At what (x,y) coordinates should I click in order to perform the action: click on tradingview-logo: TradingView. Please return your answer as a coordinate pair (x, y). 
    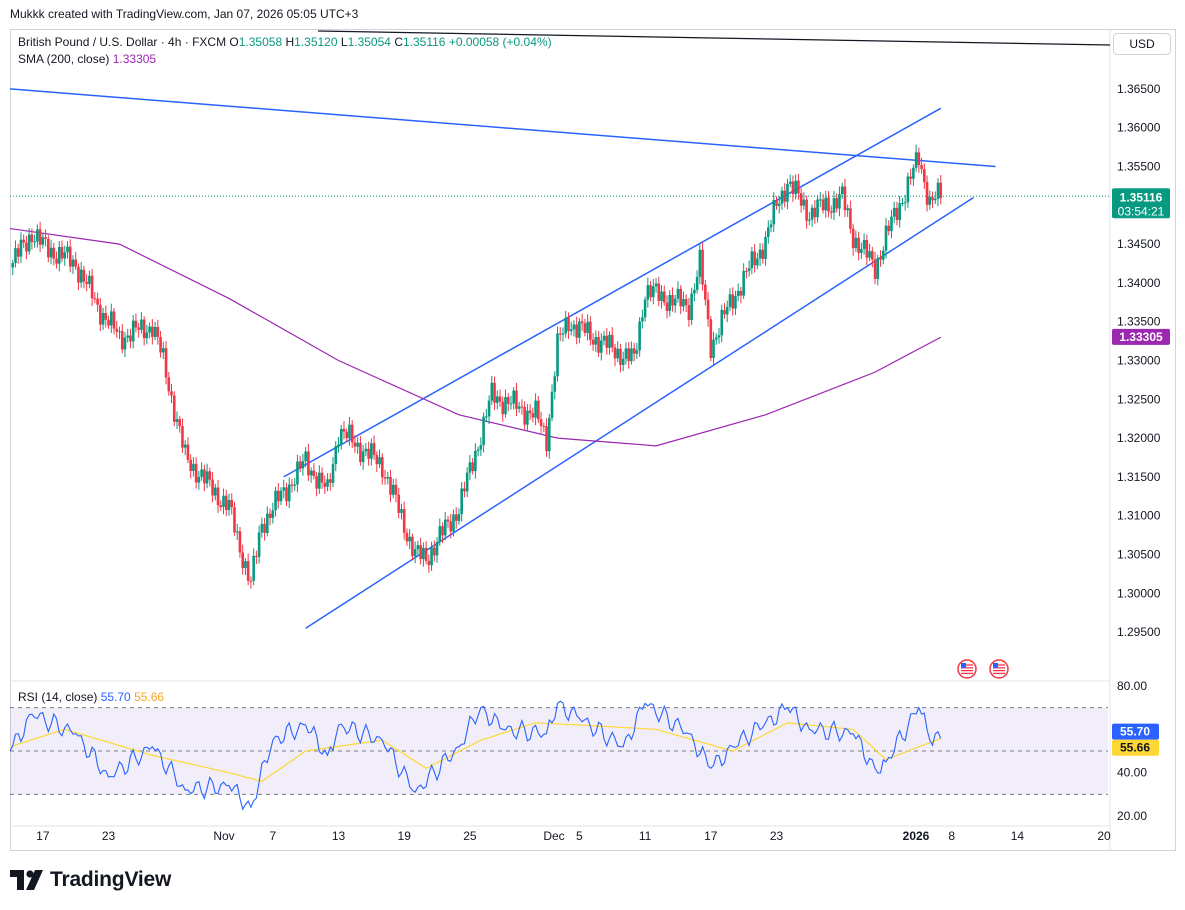
    Looking at the image, I should click on (90, 880).